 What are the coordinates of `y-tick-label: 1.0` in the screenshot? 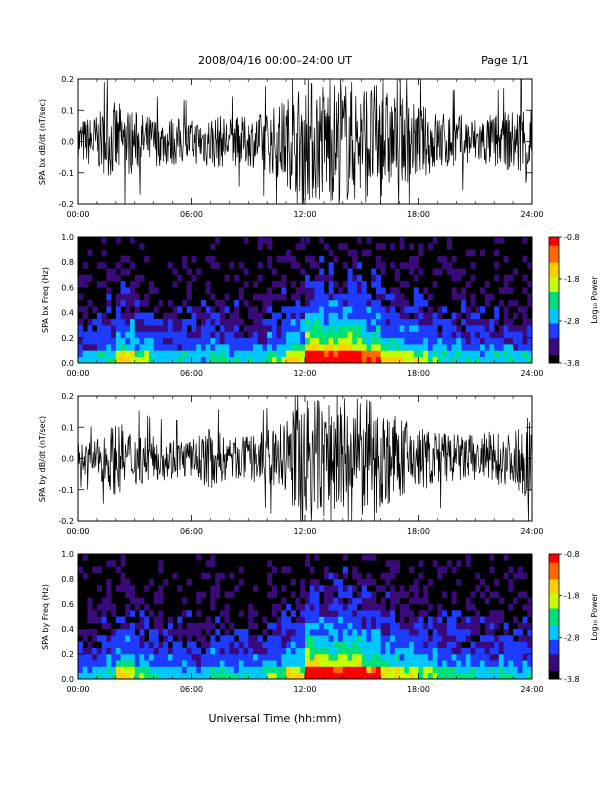 It's located at (67, 554).